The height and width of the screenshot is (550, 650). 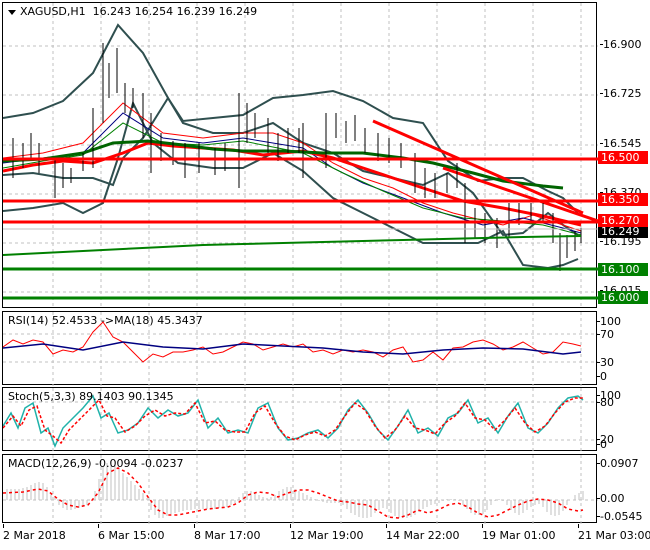 What do you see at coordinates (623, 157) in the screenshot?
I see `level-badge-16500: 16.500` at bounding box center [623, 157].